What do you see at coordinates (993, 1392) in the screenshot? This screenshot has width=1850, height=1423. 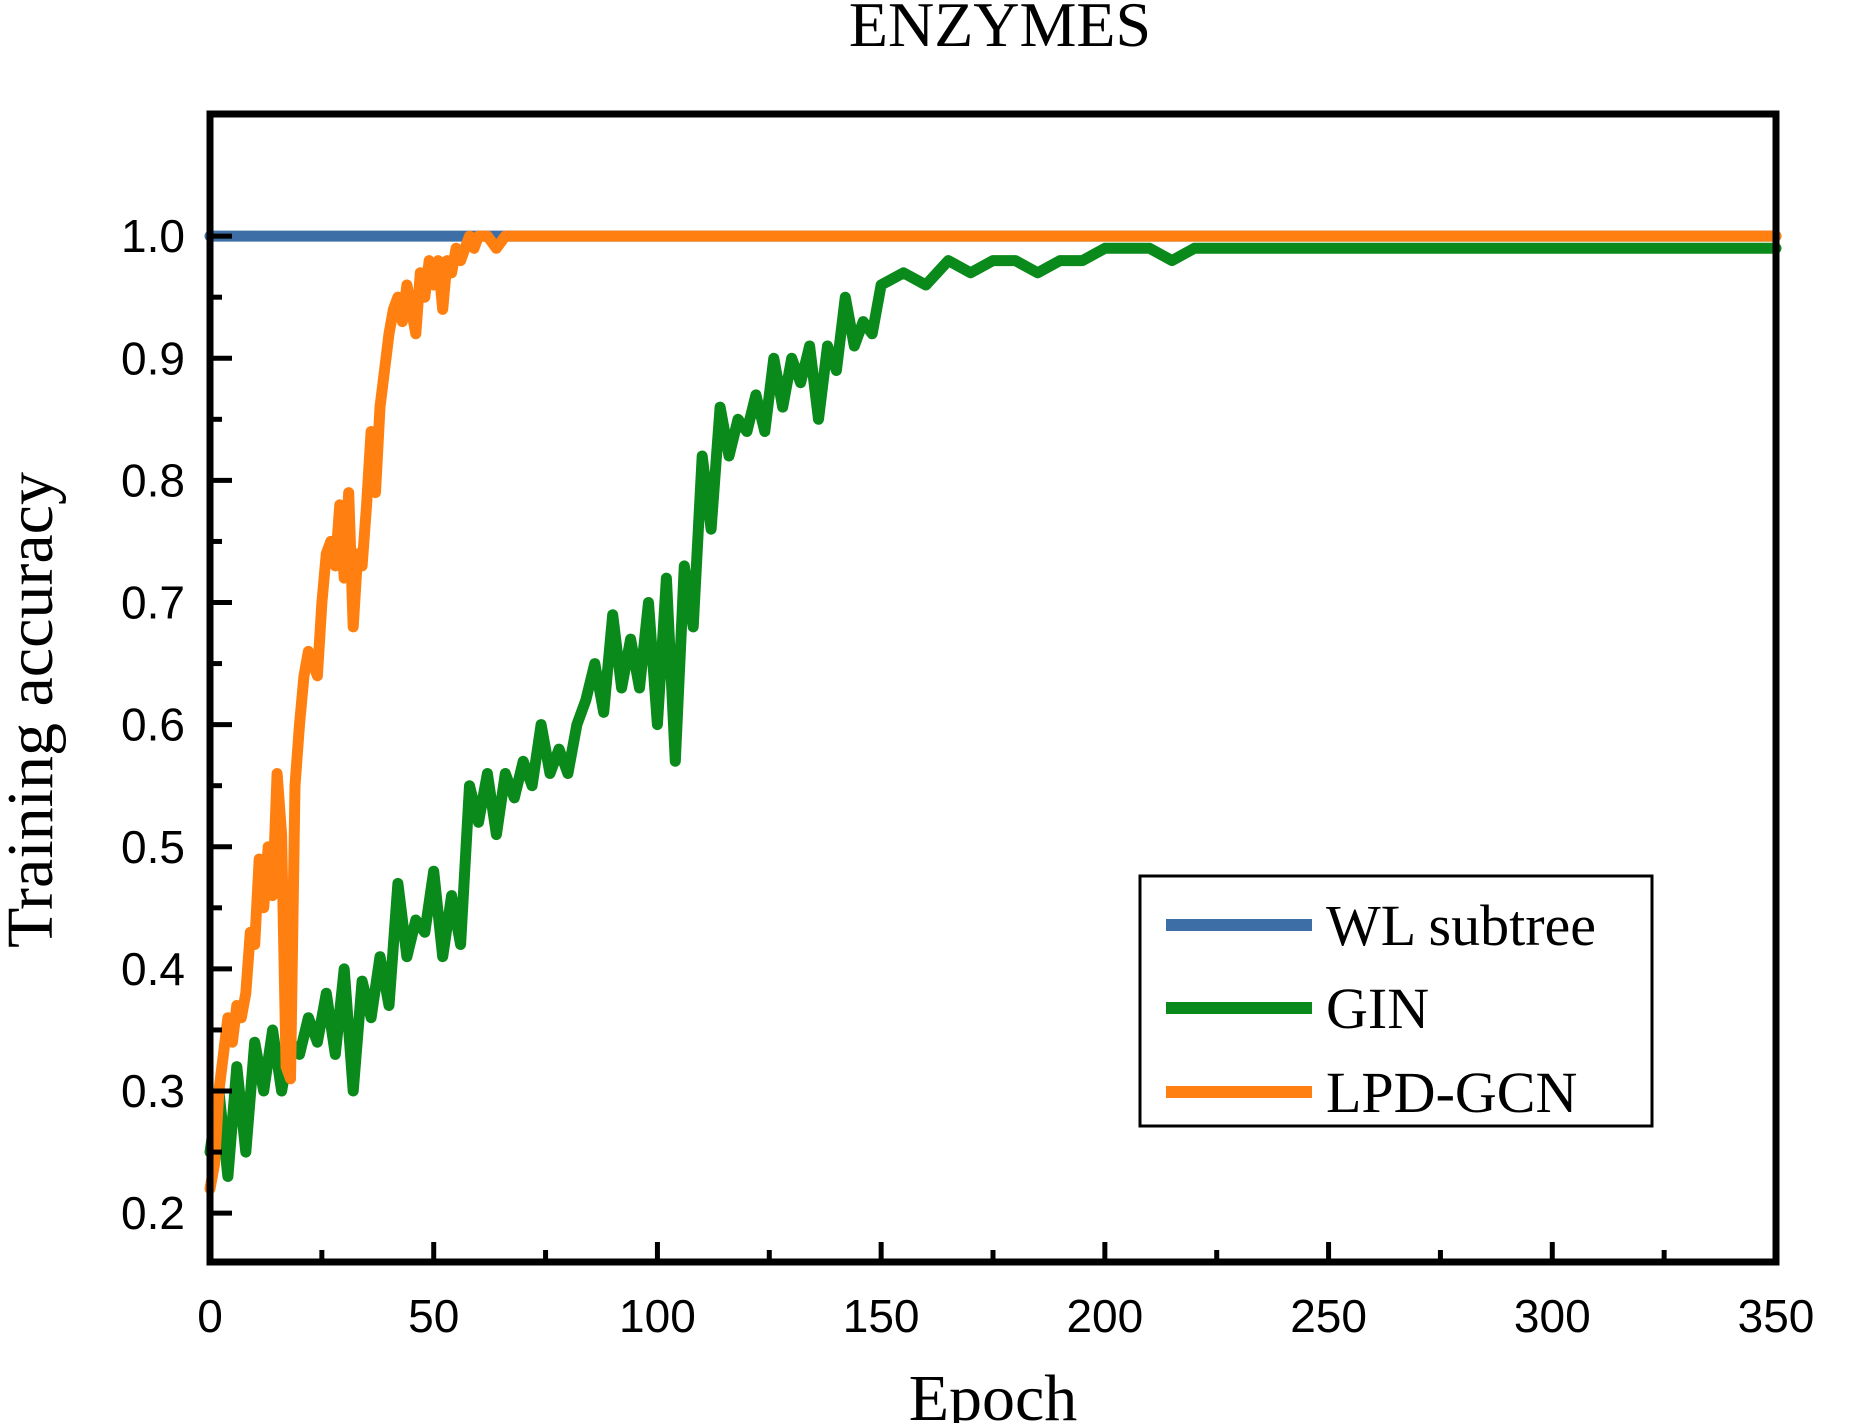 I see `x-axis-label: Epoch` at bounding box center [993, 1392].